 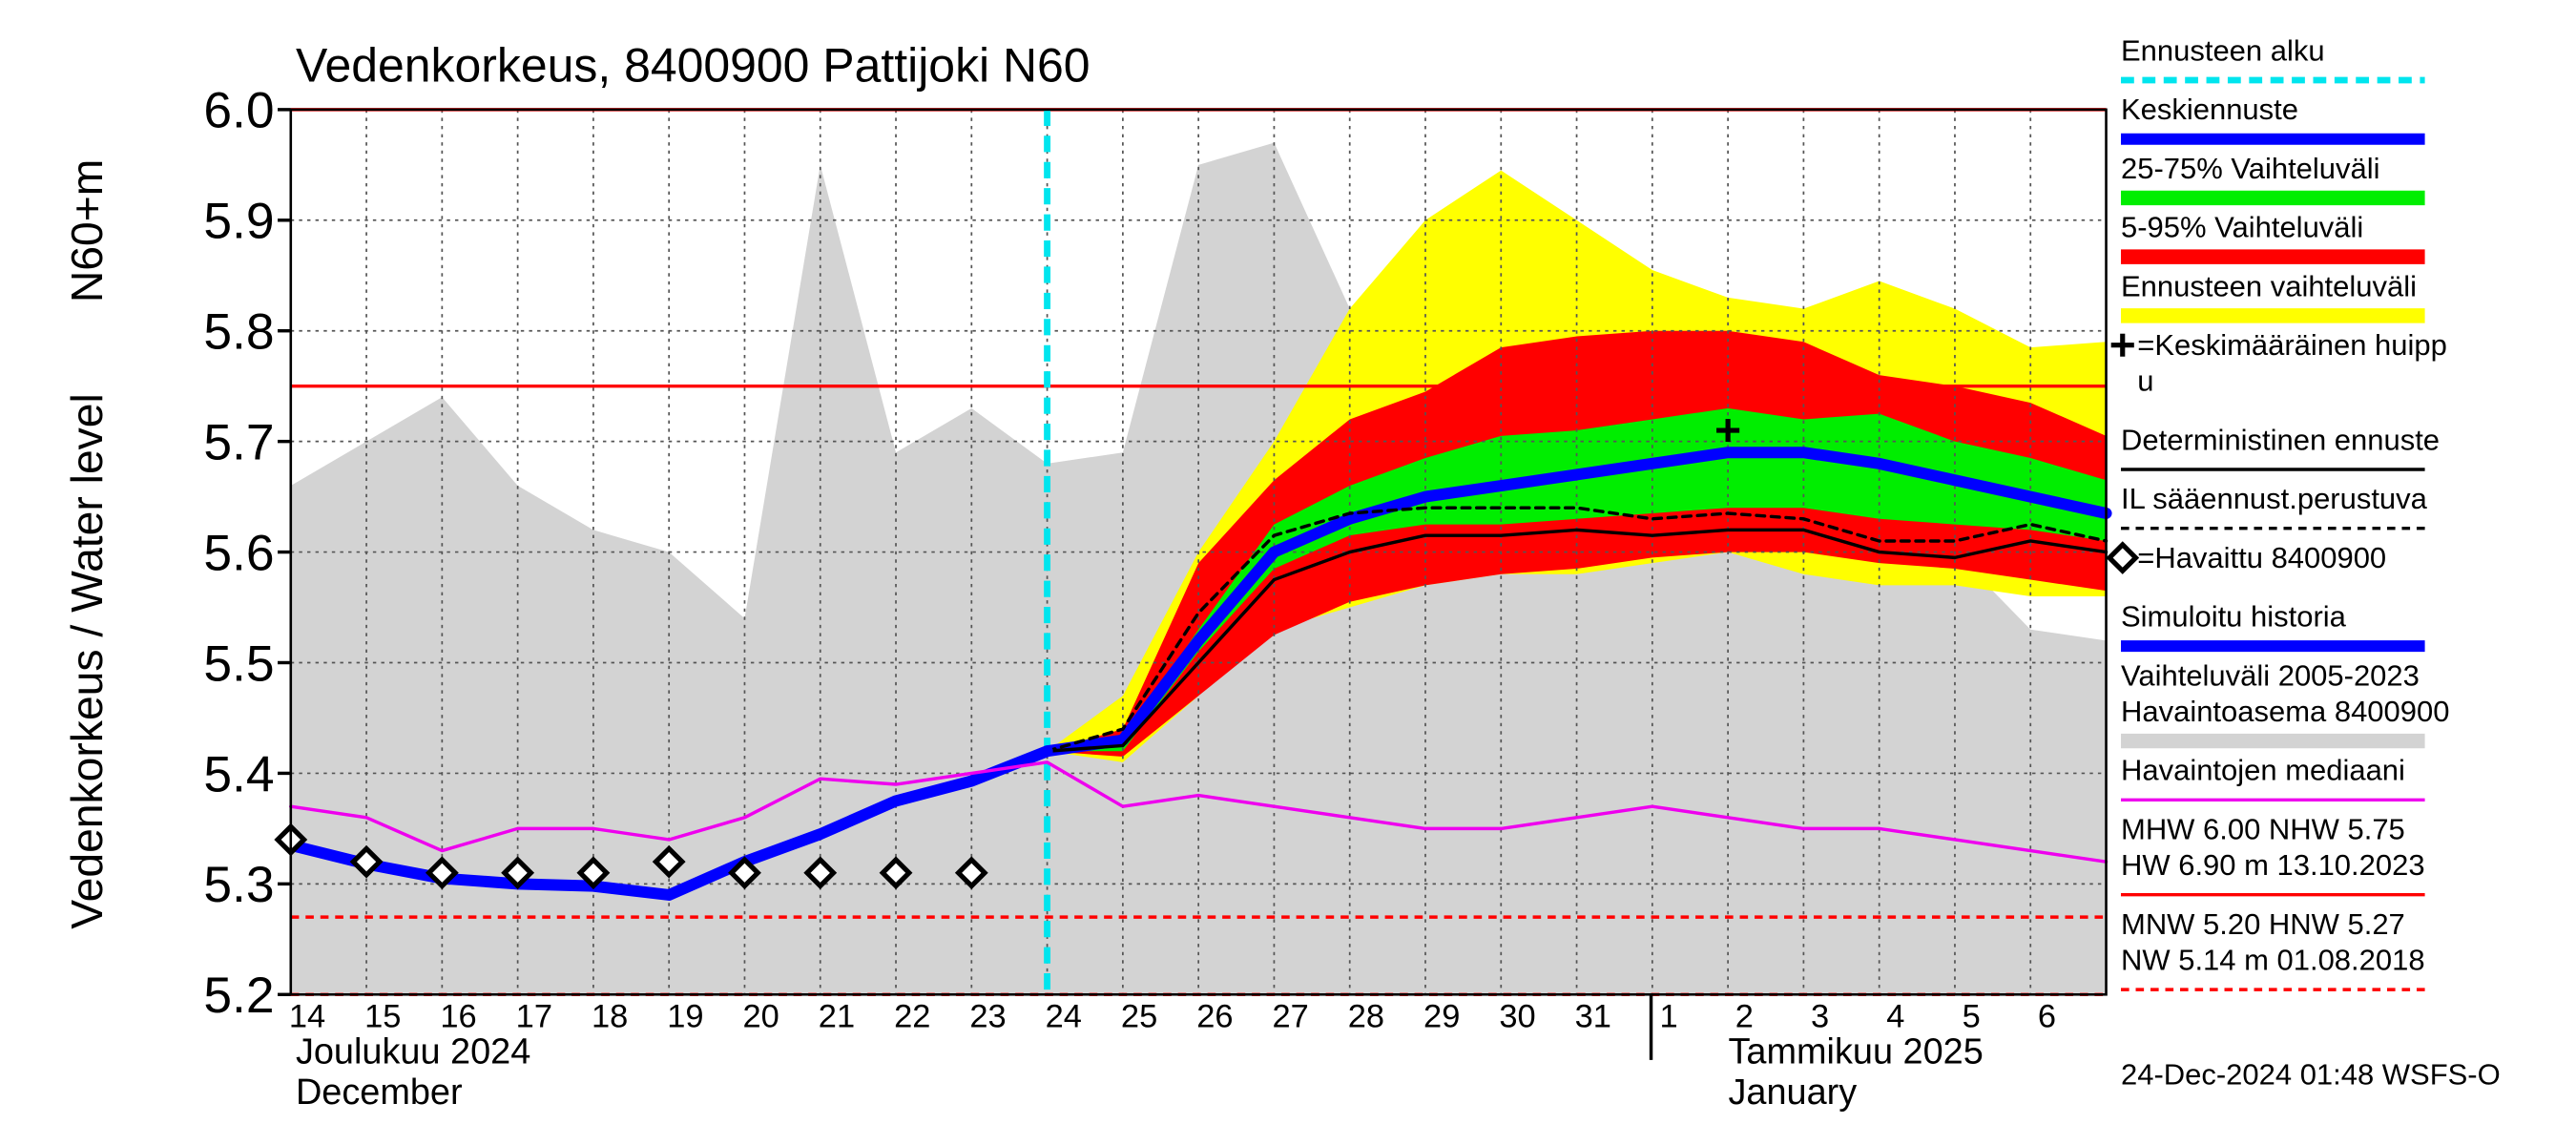 What do you see at coordinates (761, 1017) in the screenshot?
I see `x-tick-label: 20` at bounding box center [761, 1017].